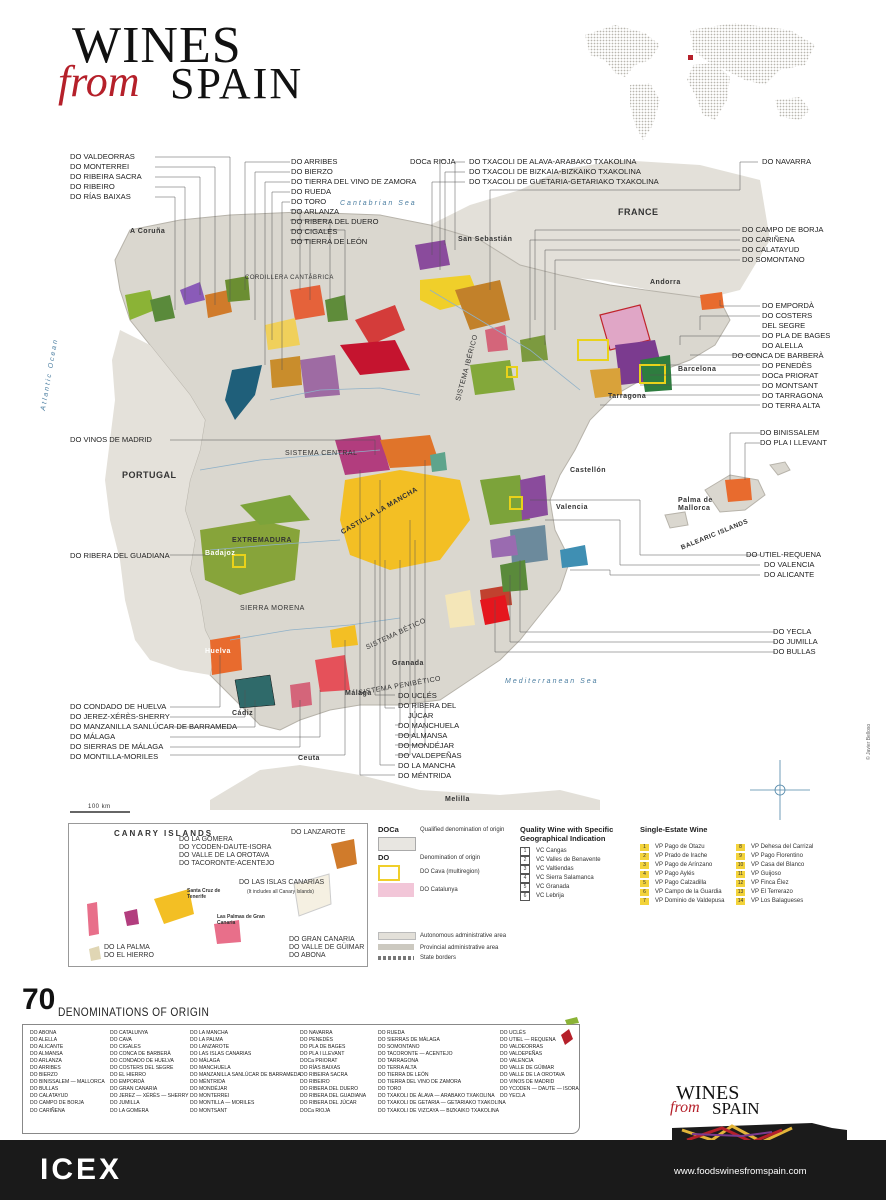 The height and width of the screenshot is (1200, 886). What do you see at coordinates (315, 1110) in the screenshot?
I see `denomination-item: DOCa RIOJA` at bounding box center [315, 1110].